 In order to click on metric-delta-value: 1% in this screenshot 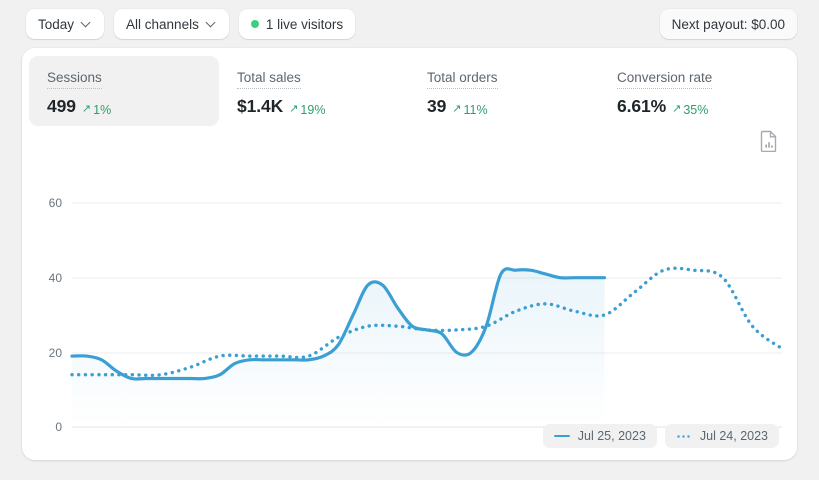, I will do `click(102, 109)`.